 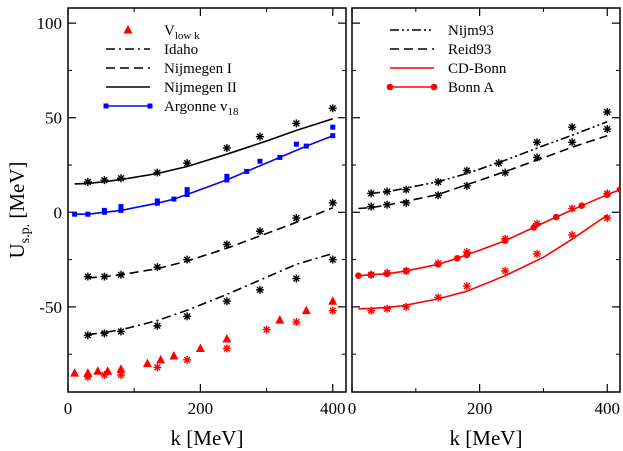 What do you see at coordinates (169, 31) in the screenshot?
I see `legend-label-main: V` at bounding box center [169, 31].